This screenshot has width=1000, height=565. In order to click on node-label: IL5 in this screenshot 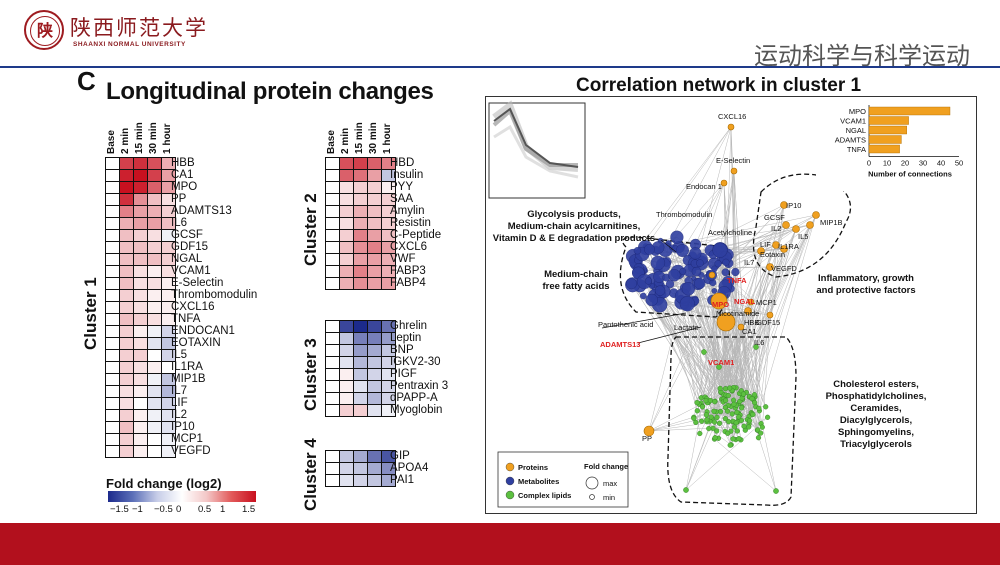, I will do `click(803, 236)`.